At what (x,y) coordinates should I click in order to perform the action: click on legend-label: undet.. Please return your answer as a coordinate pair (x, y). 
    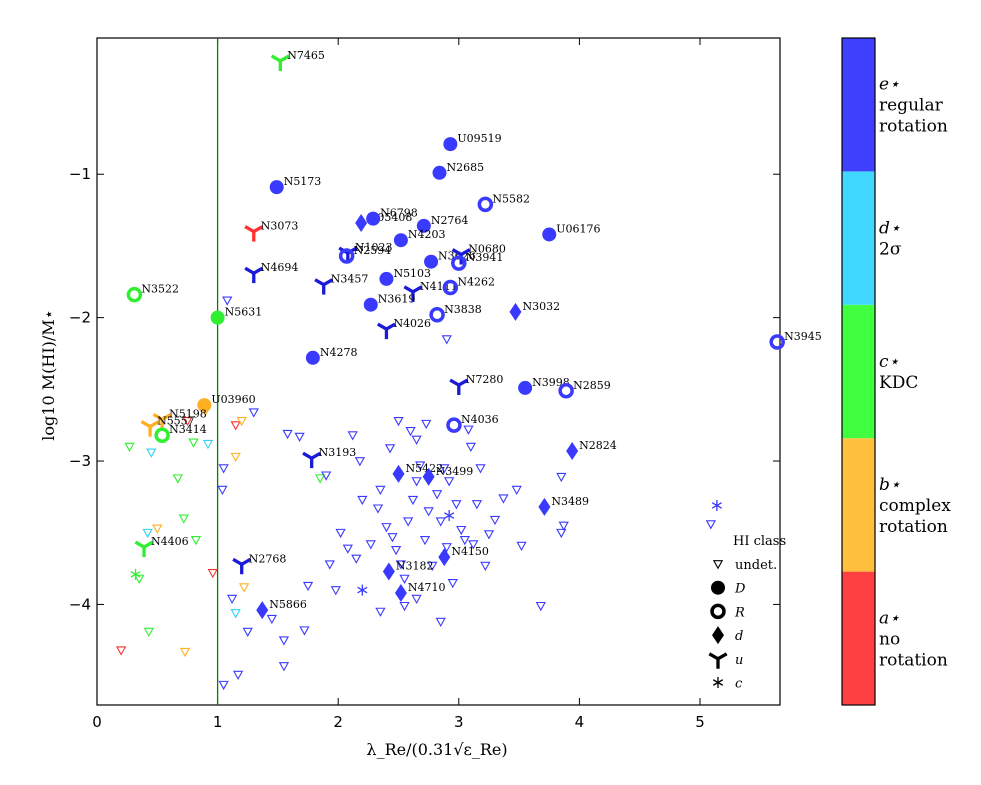
    Looking at the image, I should click on (756, 565).